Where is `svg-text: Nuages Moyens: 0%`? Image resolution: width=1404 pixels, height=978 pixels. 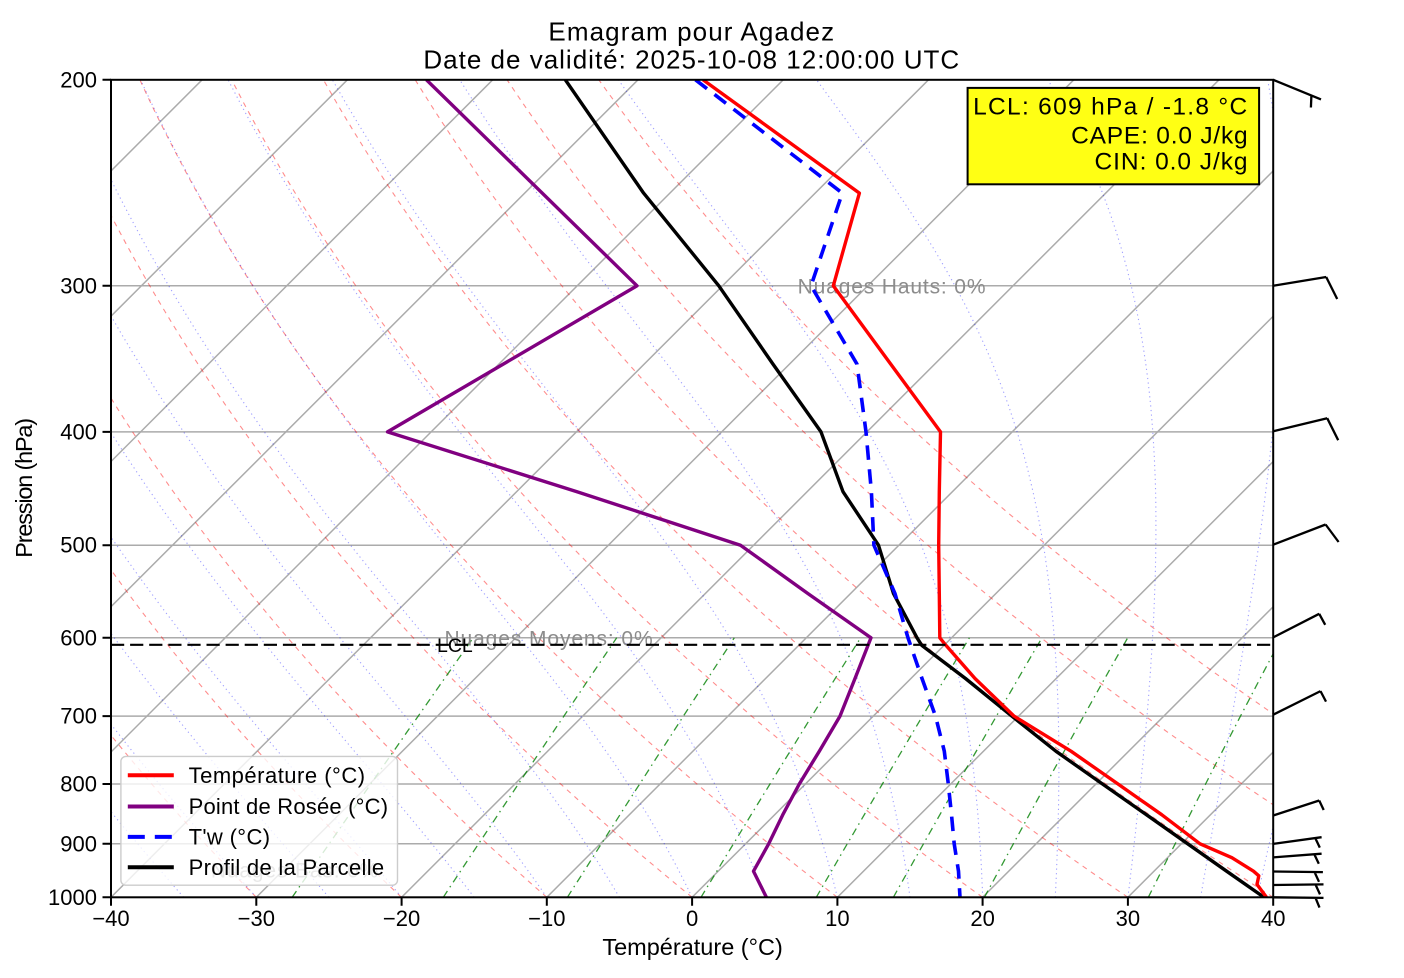
svg-text: Nuages Moyens: 0% is located at coordinates (548, 639).